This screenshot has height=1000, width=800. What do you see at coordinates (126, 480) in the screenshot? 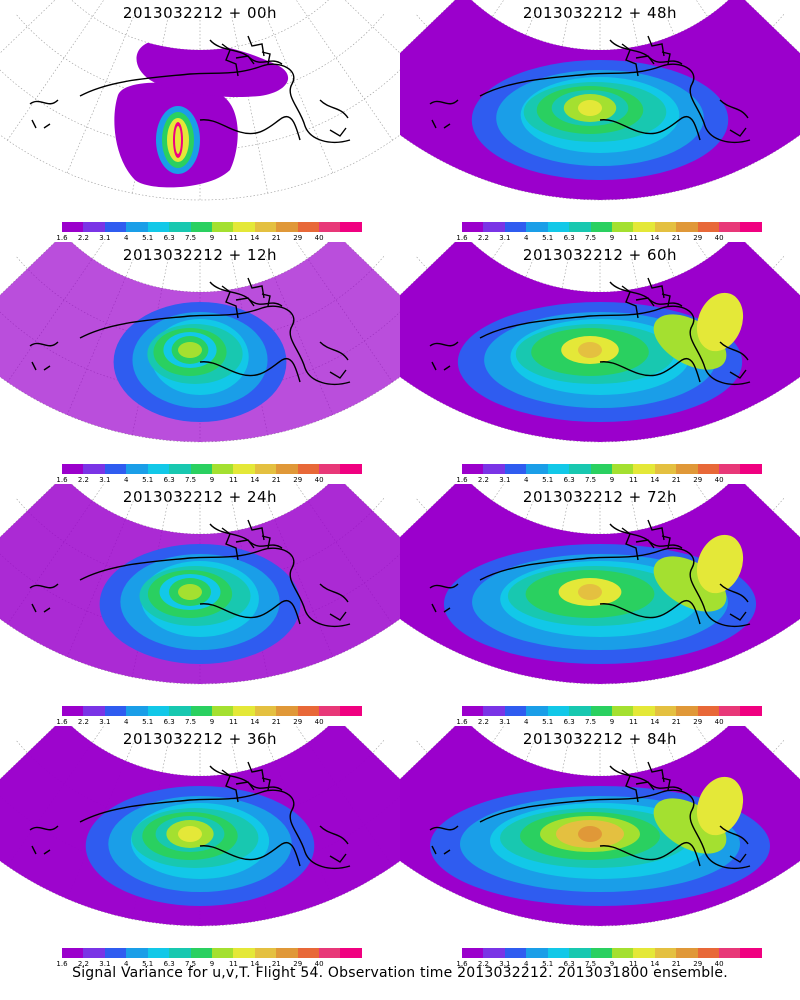
I see `colorbar-tick-label: 4` at bounding box center [126, 480].